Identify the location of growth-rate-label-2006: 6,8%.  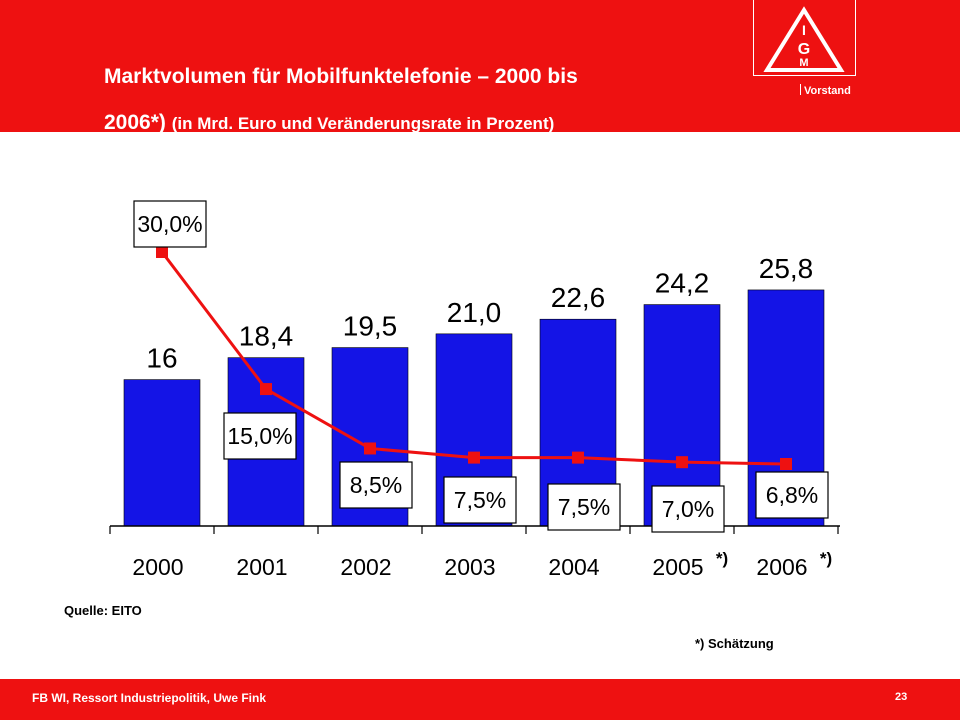
(792, 495).